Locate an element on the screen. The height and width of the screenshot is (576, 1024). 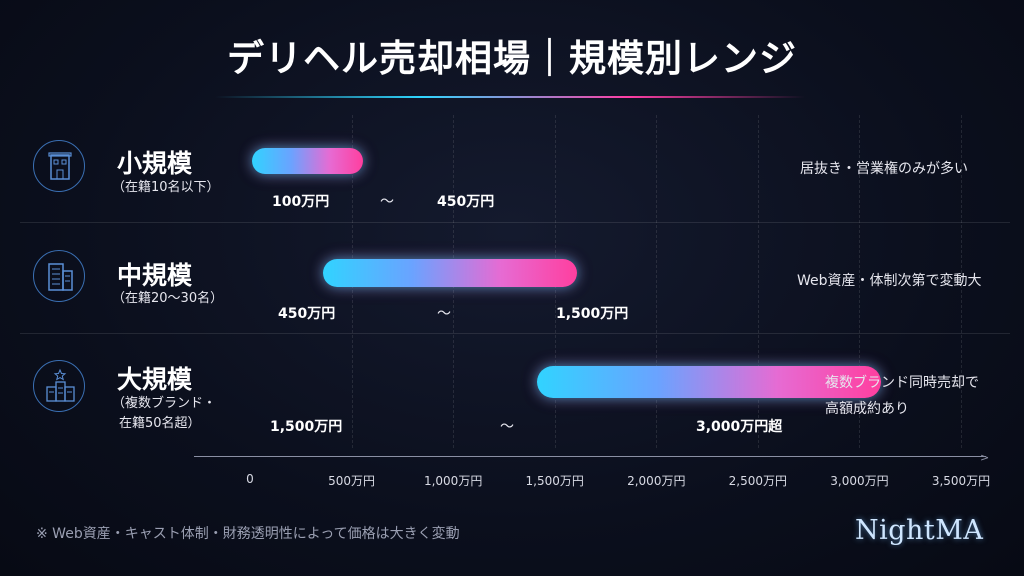
tier-large-bar is located at coordinates (709, 382).